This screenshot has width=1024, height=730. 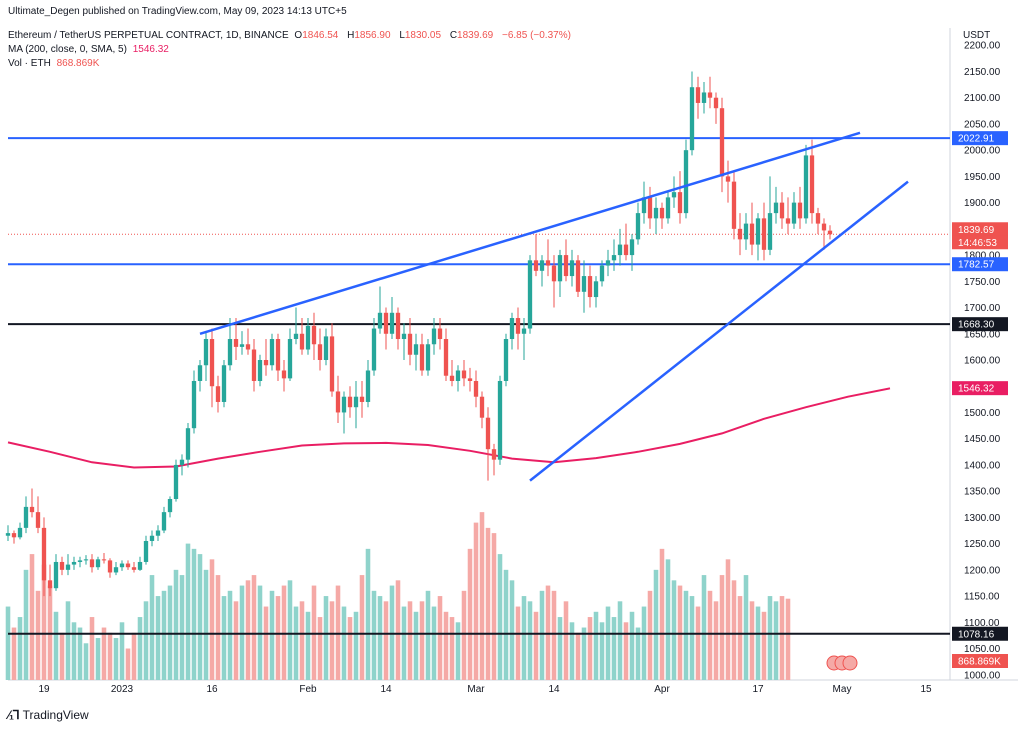 What do you see at coordinates (976, 389) in the screenshot?
I see `price-tag-label: 1546.32` at bounding box center [976, 389].